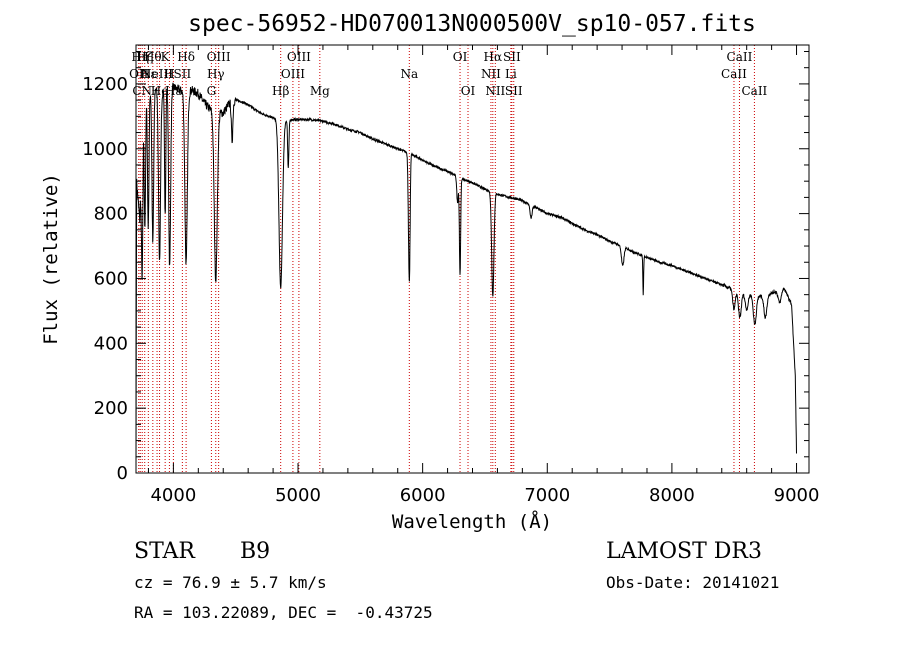 This screenshot has height=649, width=900. What do you see at coordinates (51, 259) in the screenshot?
I see `y-axis-label: Flux (relative)` at bounding box center [51, 259].